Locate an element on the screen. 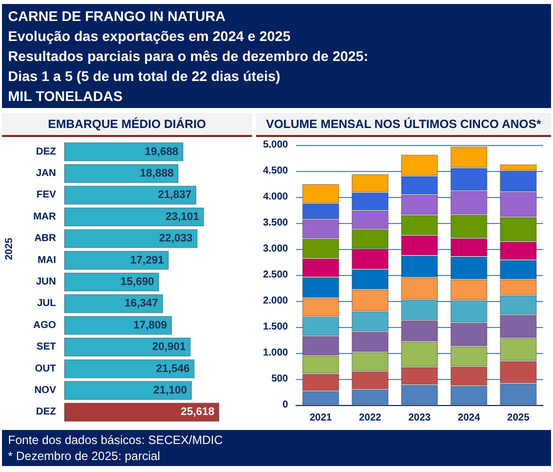 The height and width of the screenshot is (472, 553). data-label: 22,033 is located at coordinates (176, 238).